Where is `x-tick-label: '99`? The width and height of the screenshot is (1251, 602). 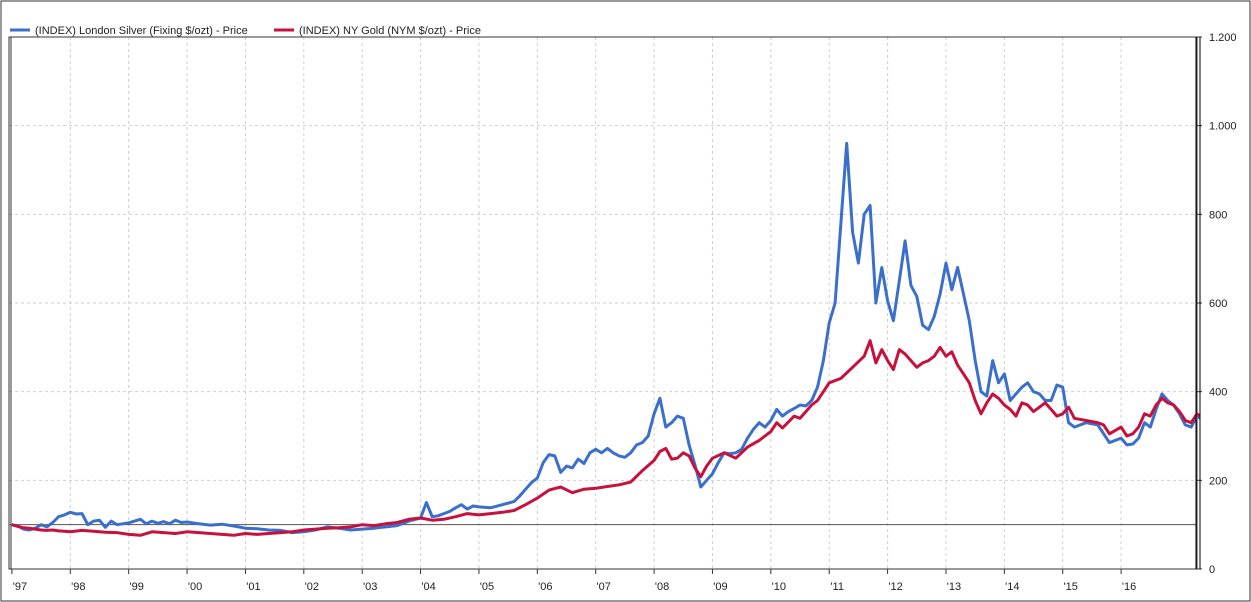 x-tick-label: '99 is located at coordinates (137, 587).